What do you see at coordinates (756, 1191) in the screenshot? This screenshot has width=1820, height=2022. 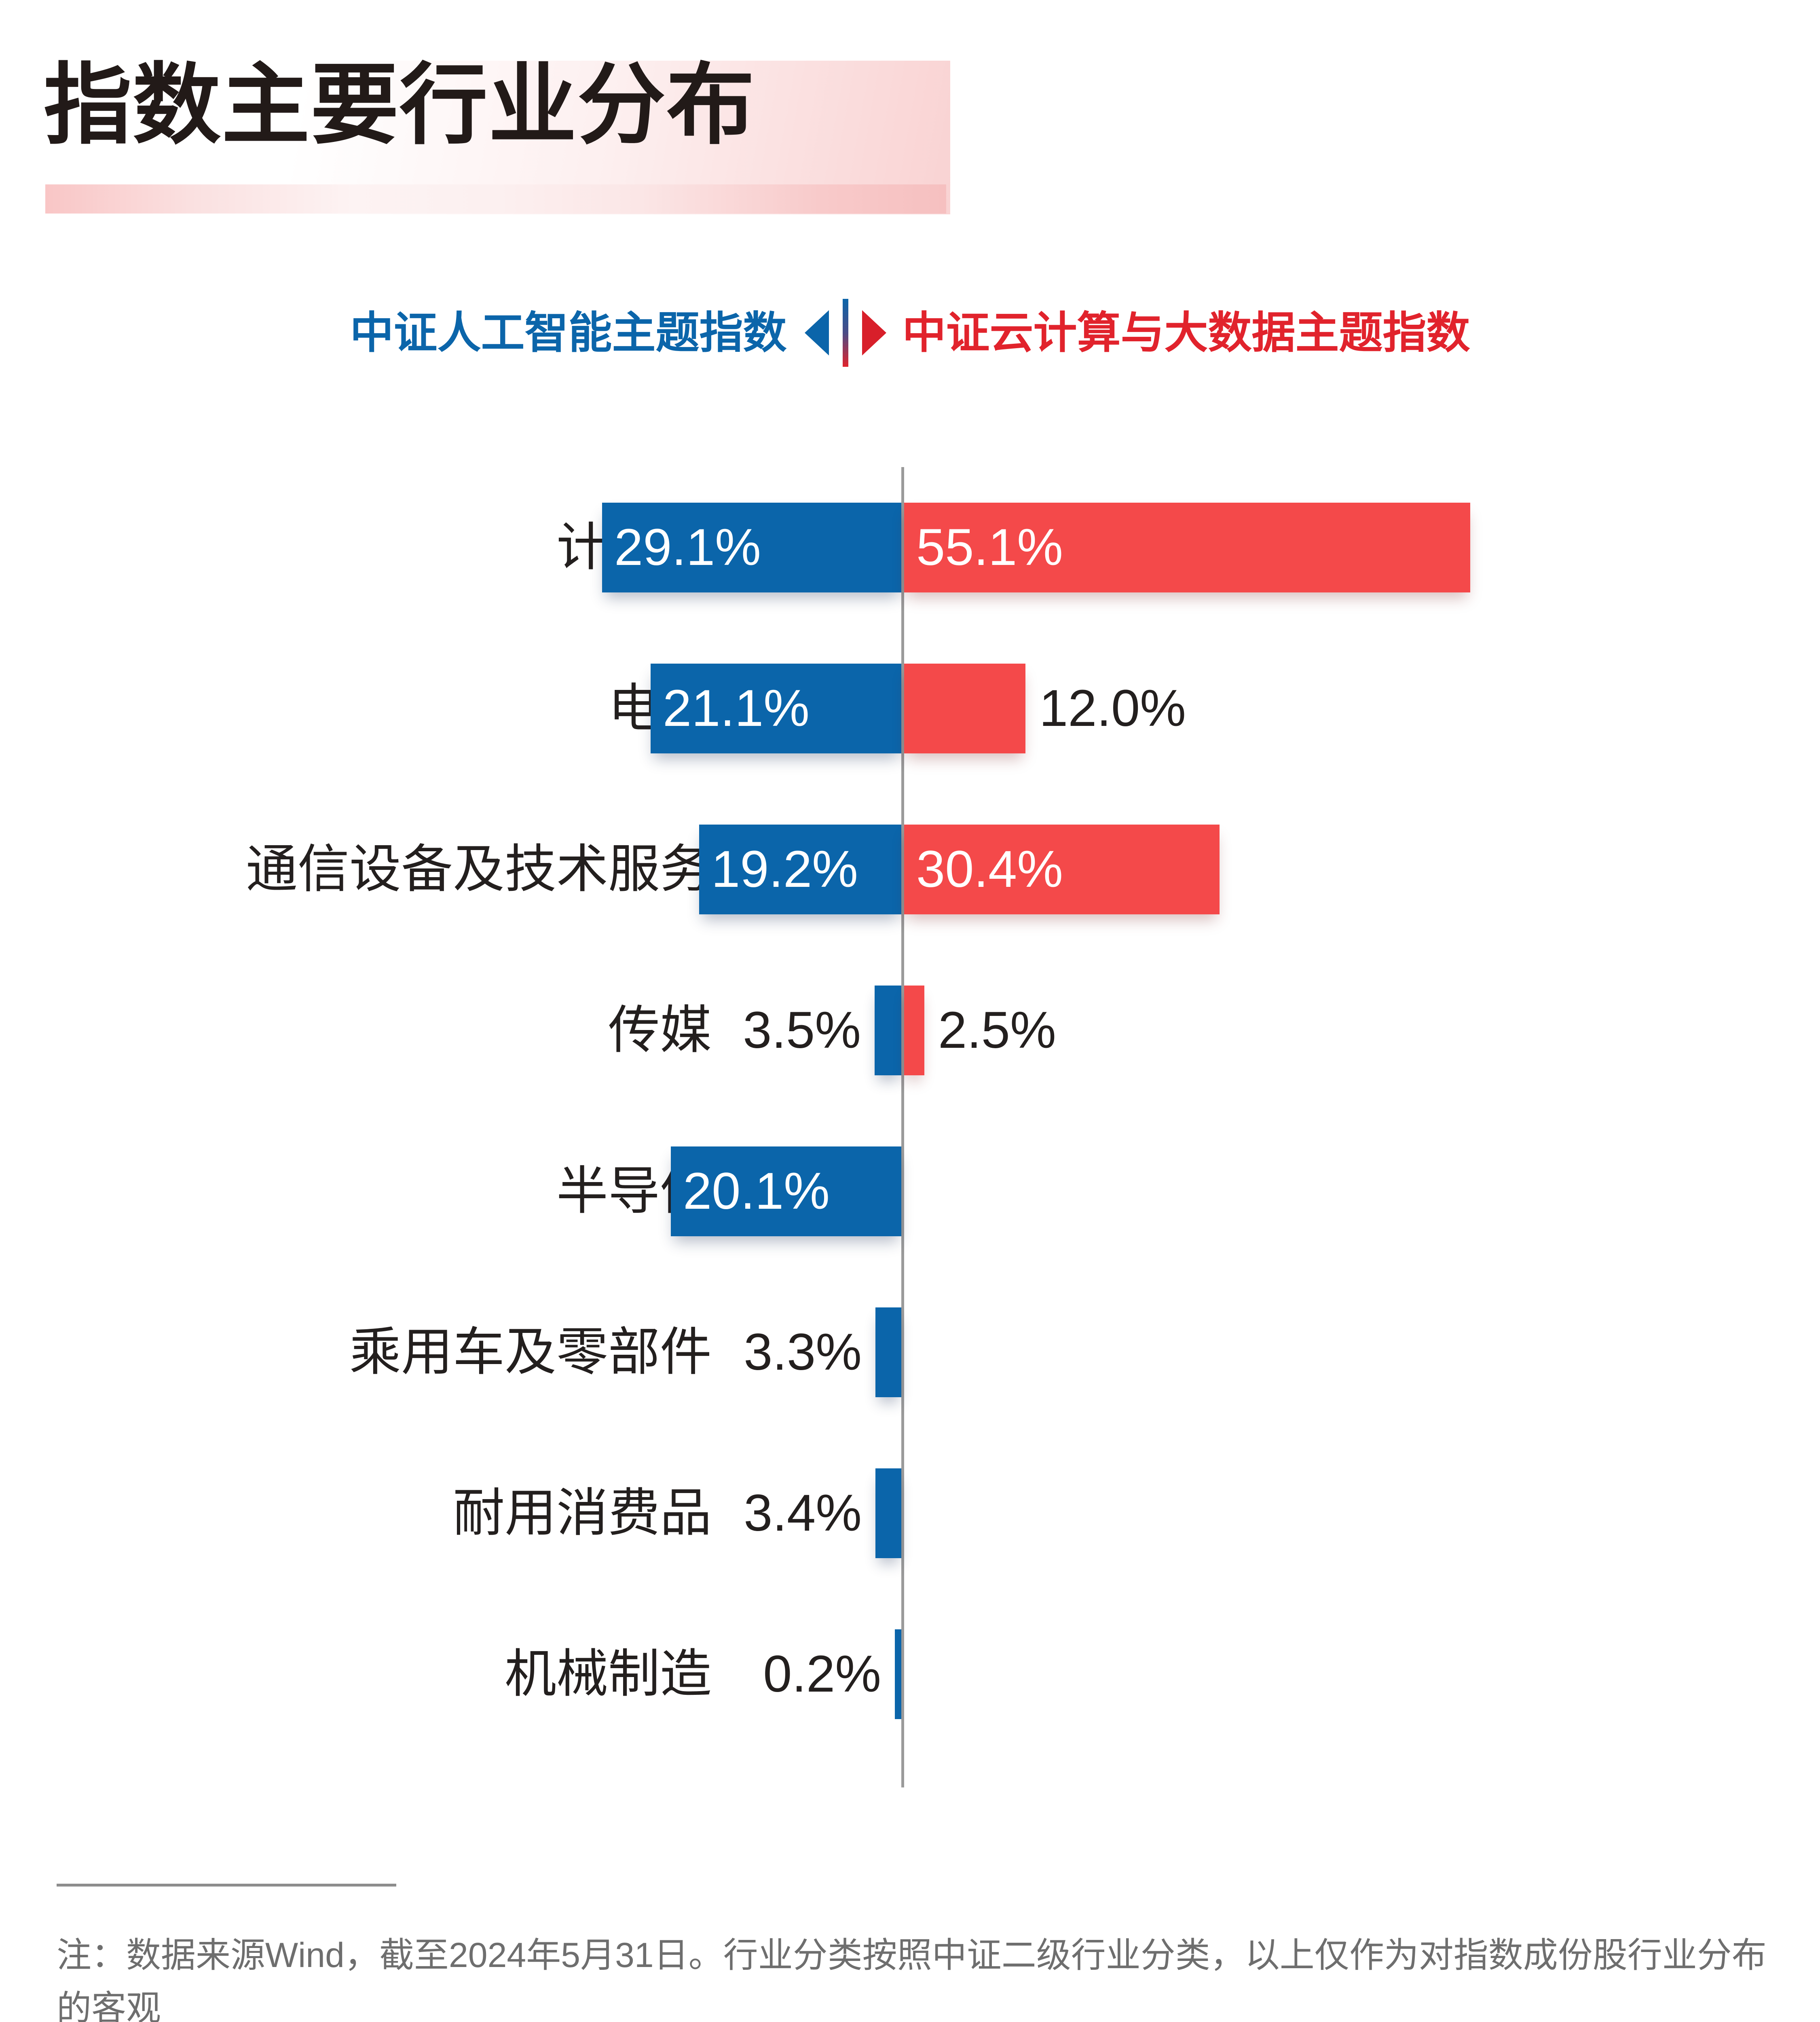 I see `bar-value-label: 20.1%` at bounding box center [756, 1191].